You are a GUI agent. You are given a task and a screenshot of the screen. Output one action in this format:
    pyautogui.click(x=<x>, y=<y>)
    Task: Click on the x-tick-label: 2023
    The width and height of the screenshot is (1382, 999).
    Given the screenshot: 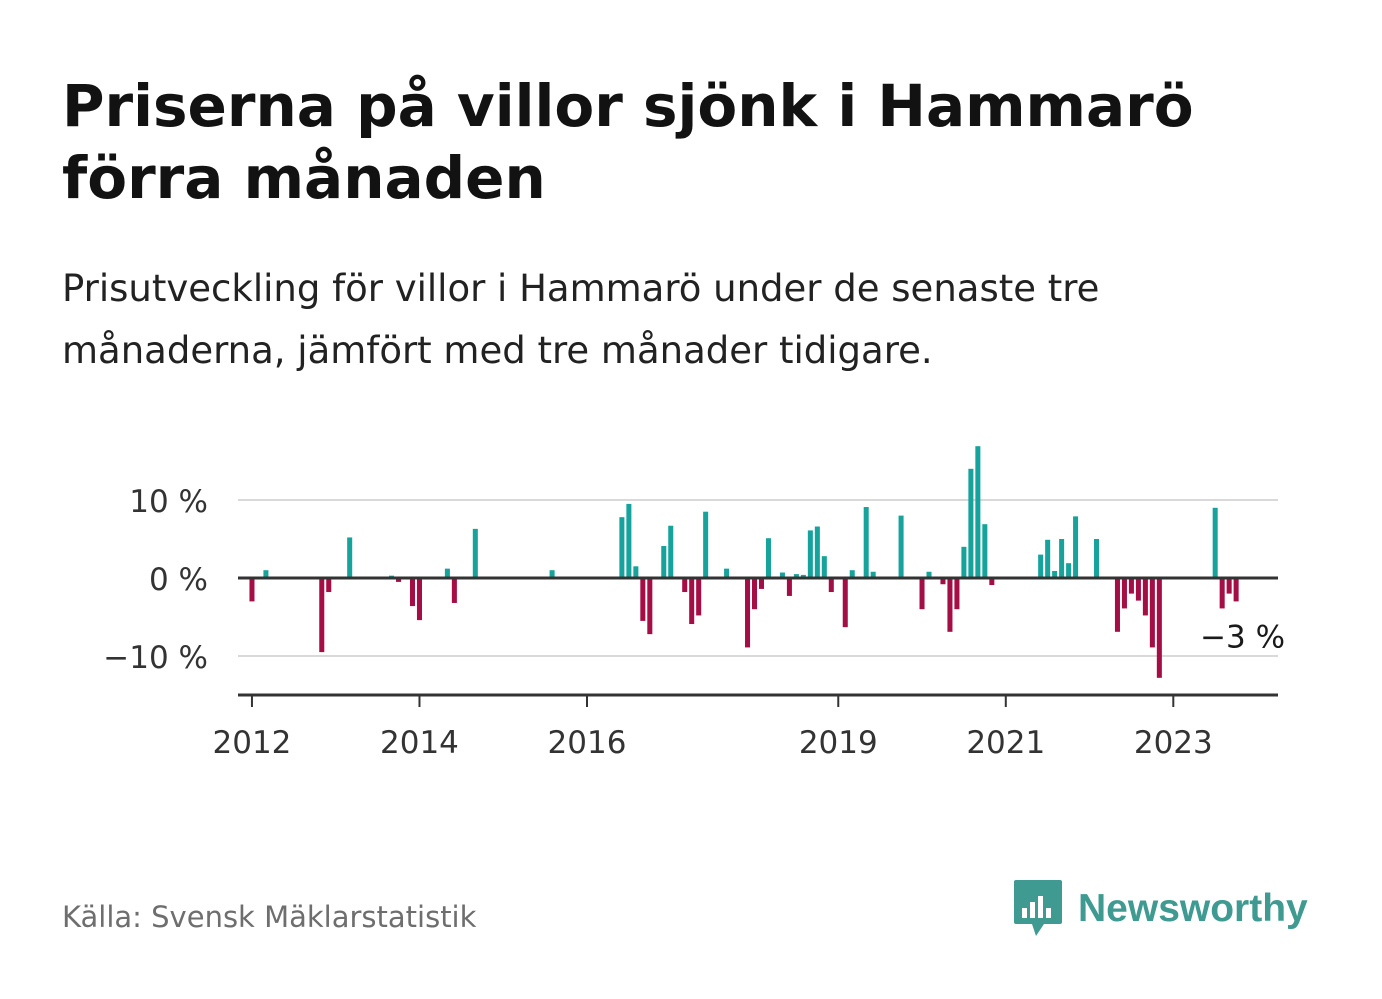 What is the action you would take?
    pyautogui.click(x=1173, y=743)
    